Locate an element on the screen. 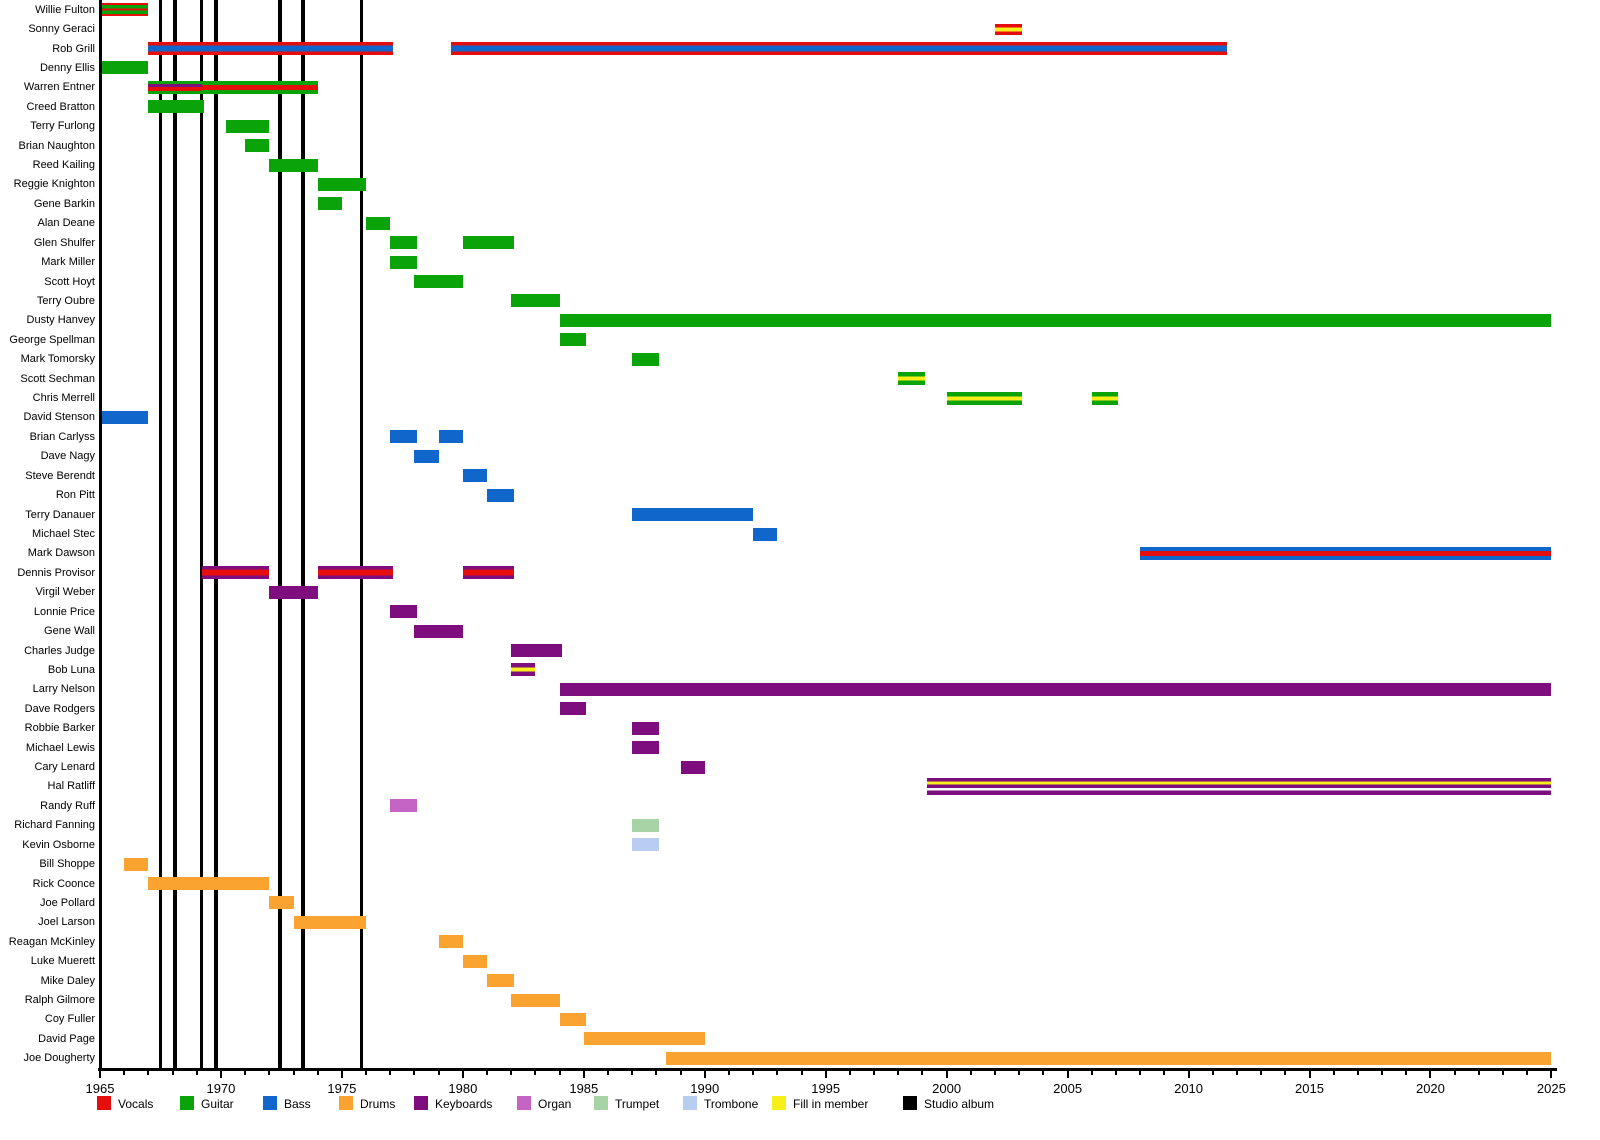  bar-reagan-mckinley is located at coordinates (450, 942).